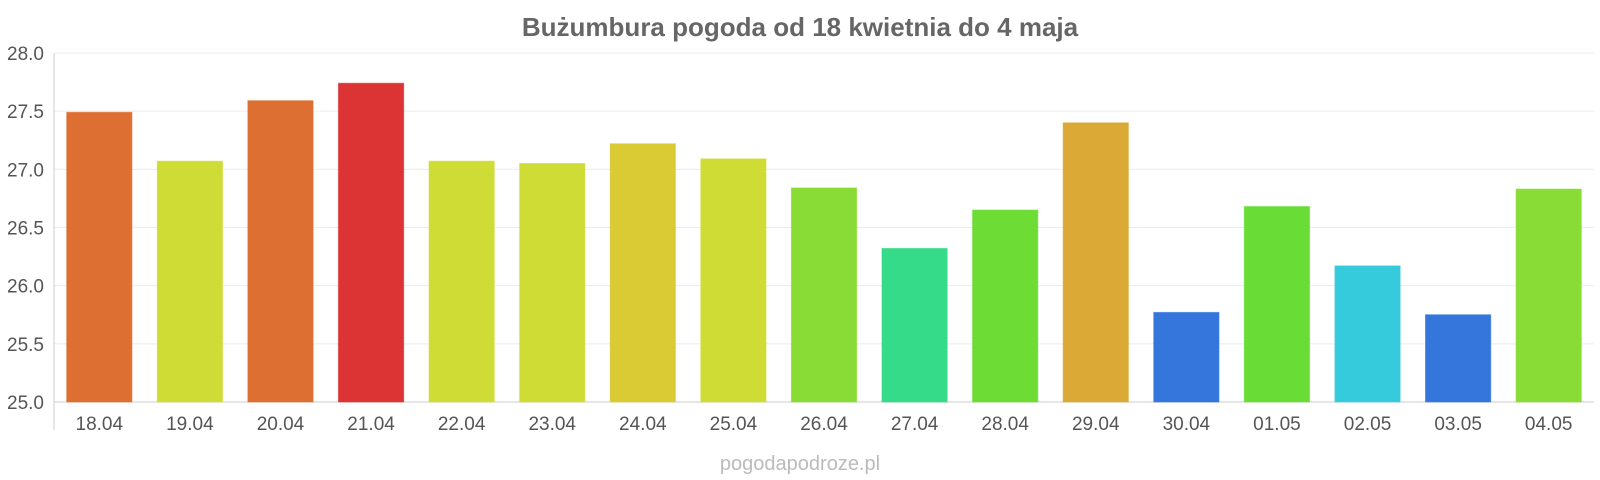  I want to click on bar-19.04, so click(189, 281).